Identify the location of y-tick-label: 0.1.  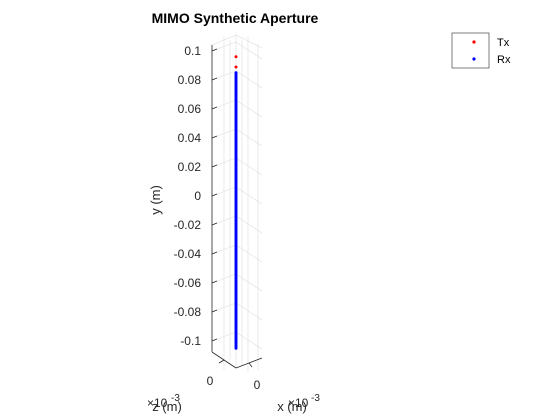
(192, 51).